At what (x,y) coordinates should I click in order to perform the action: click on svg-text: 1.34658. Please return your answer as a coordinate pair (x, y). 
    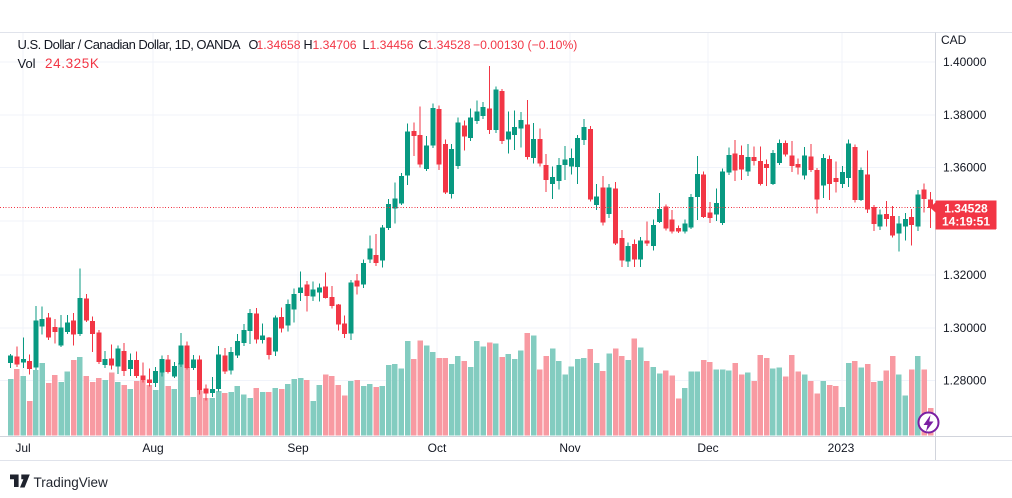
    Looking at the image, I should click on (279, 45).